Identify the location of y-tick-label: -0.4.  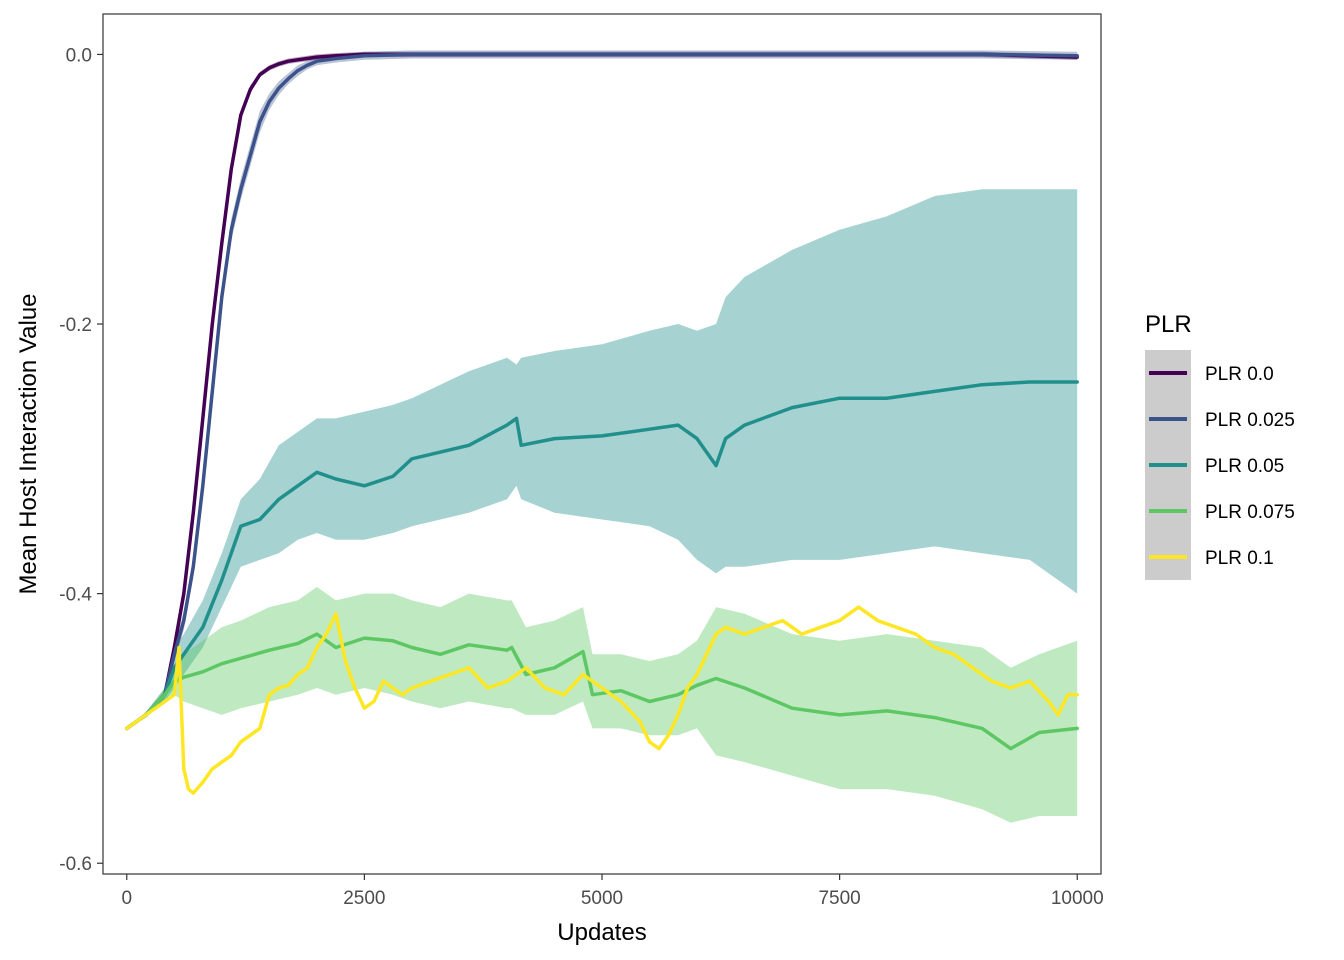
(75, 595).